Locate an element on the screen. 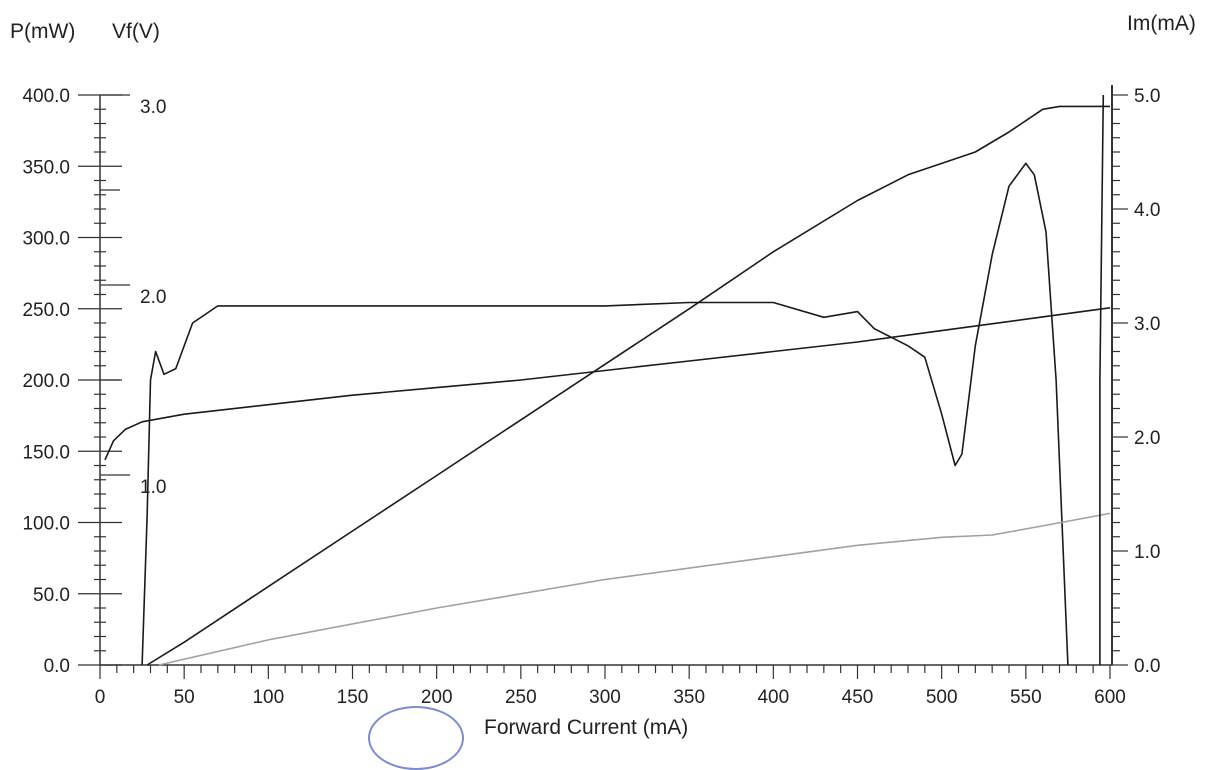  power-tick-label: 150.0 is located at coordinates (46, 452).